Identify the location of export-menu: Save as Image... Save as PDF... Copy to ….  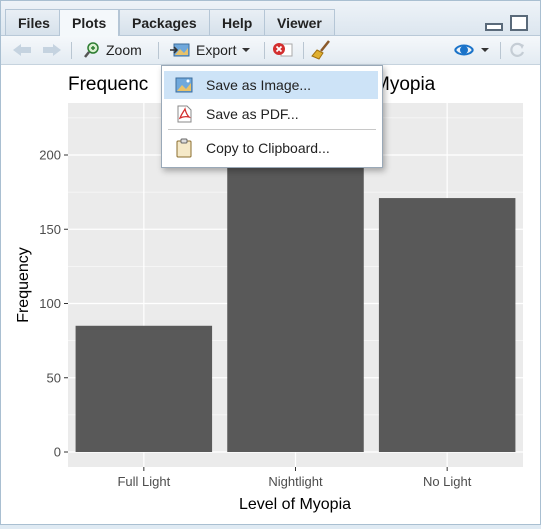
(272, 116).